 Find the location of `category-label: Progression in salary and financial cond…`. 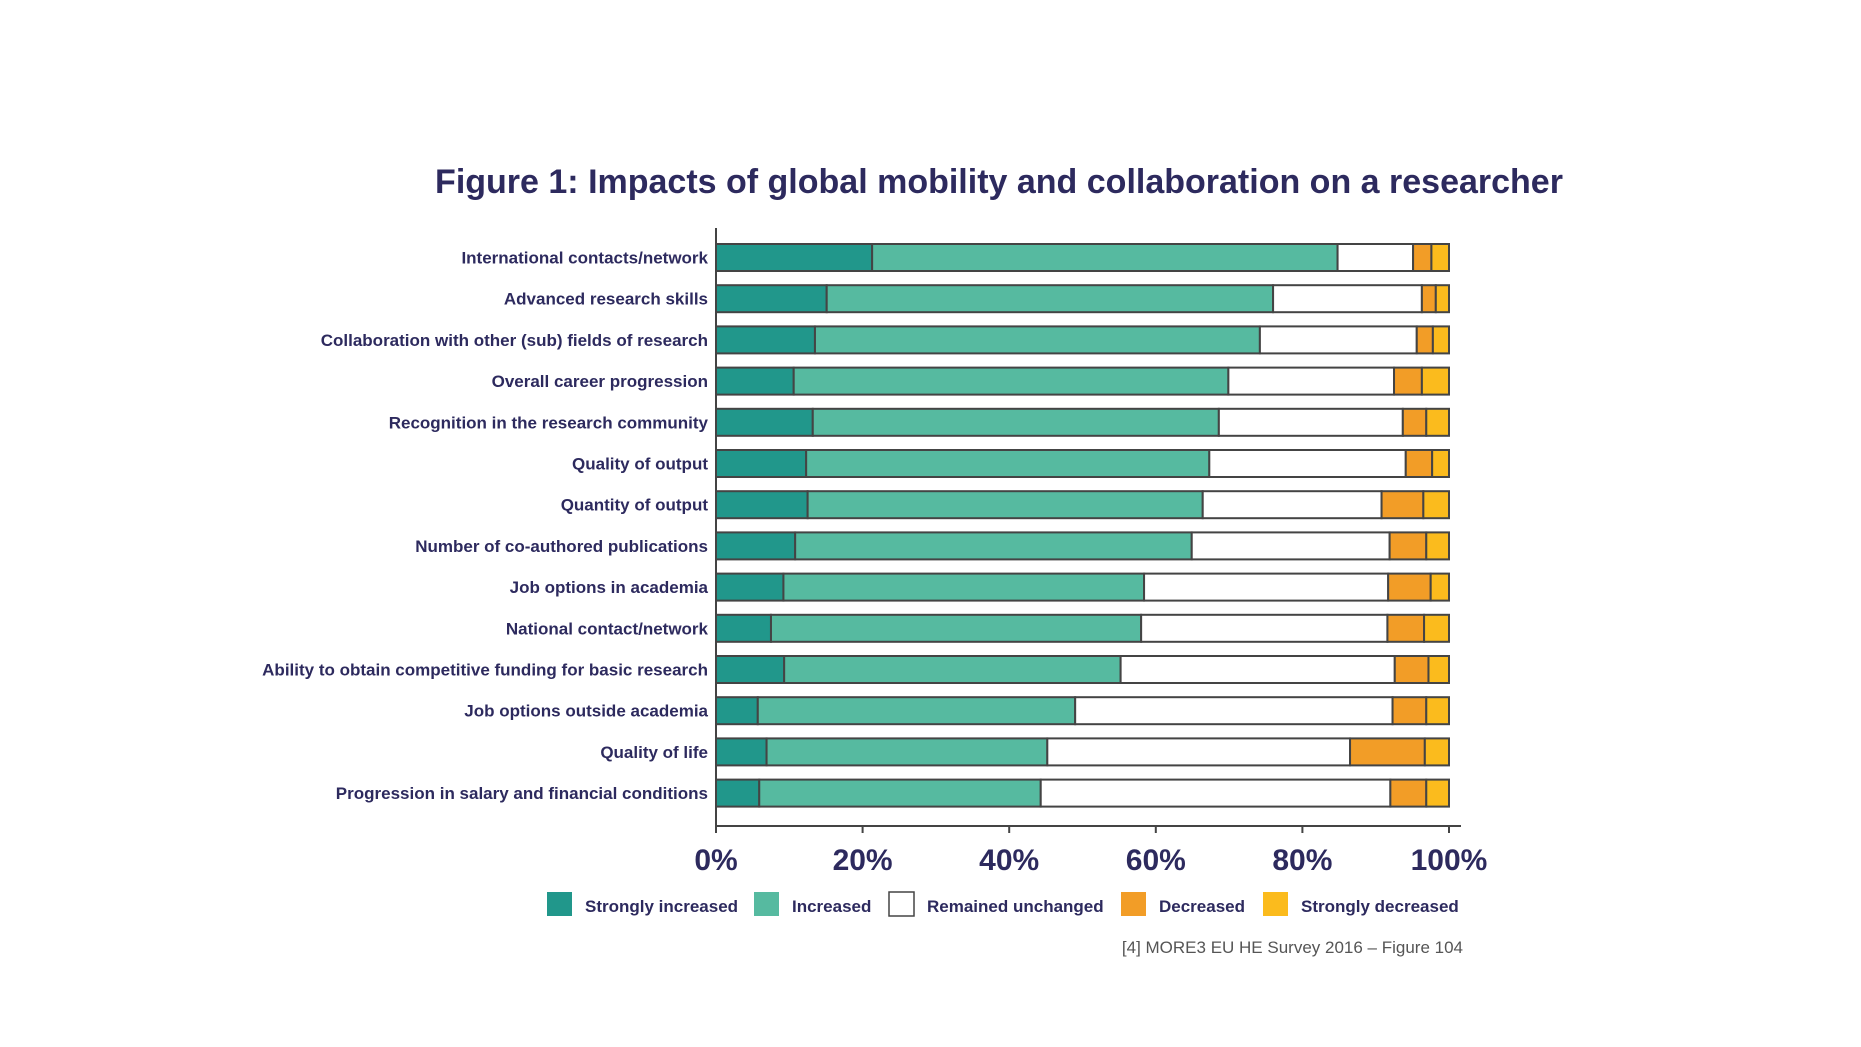

category-label: Progression in salary and financial cond… is located at coordinates (522, 793).